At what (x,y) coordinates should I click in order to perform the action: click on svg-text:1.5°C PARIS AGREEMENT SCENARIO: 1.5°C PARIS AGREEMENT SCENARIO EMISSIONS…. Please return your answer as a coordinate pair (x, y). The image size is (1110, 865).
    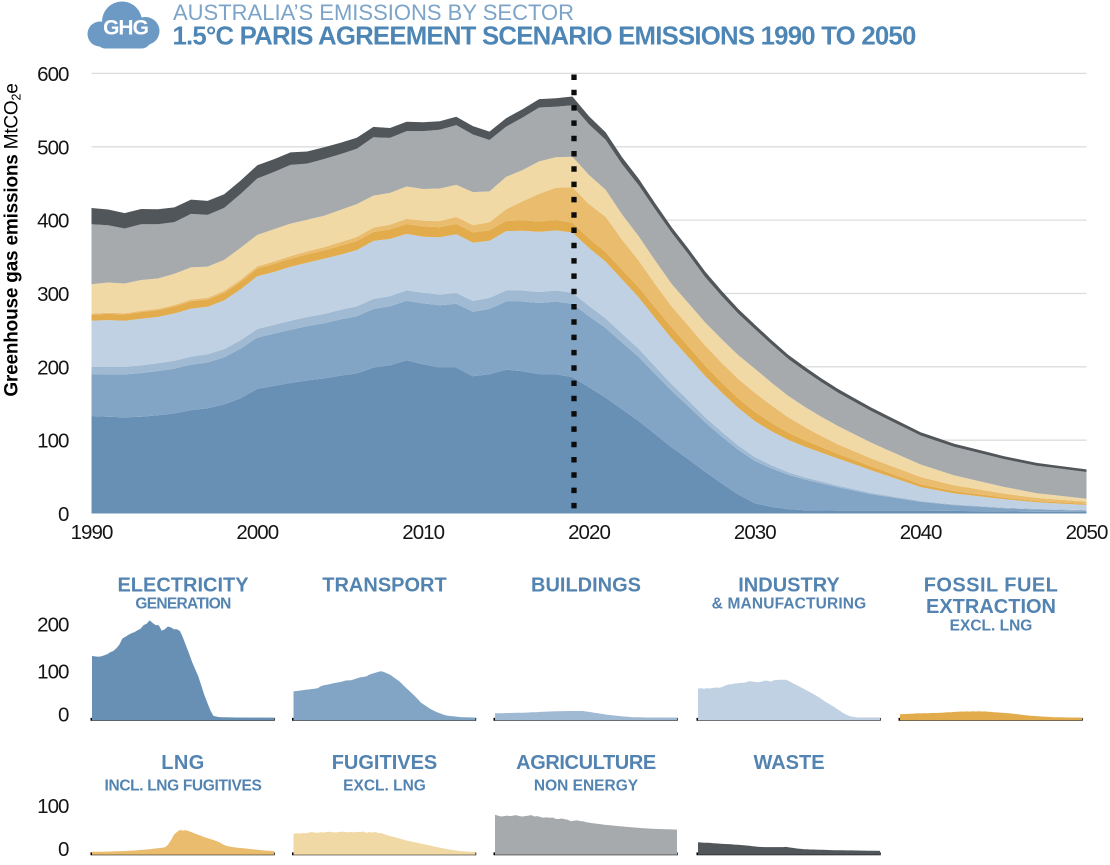
    Looking at the image, I should click on (544, 37).